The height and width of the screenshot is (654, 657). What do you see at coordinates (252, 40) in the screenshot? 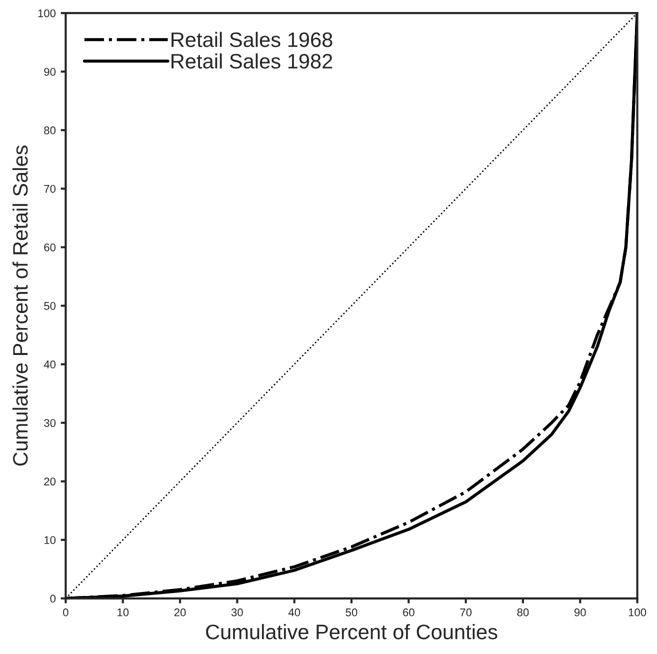
I see `legend-label: Retail Sales 1968` at bounding box center [252, 40].